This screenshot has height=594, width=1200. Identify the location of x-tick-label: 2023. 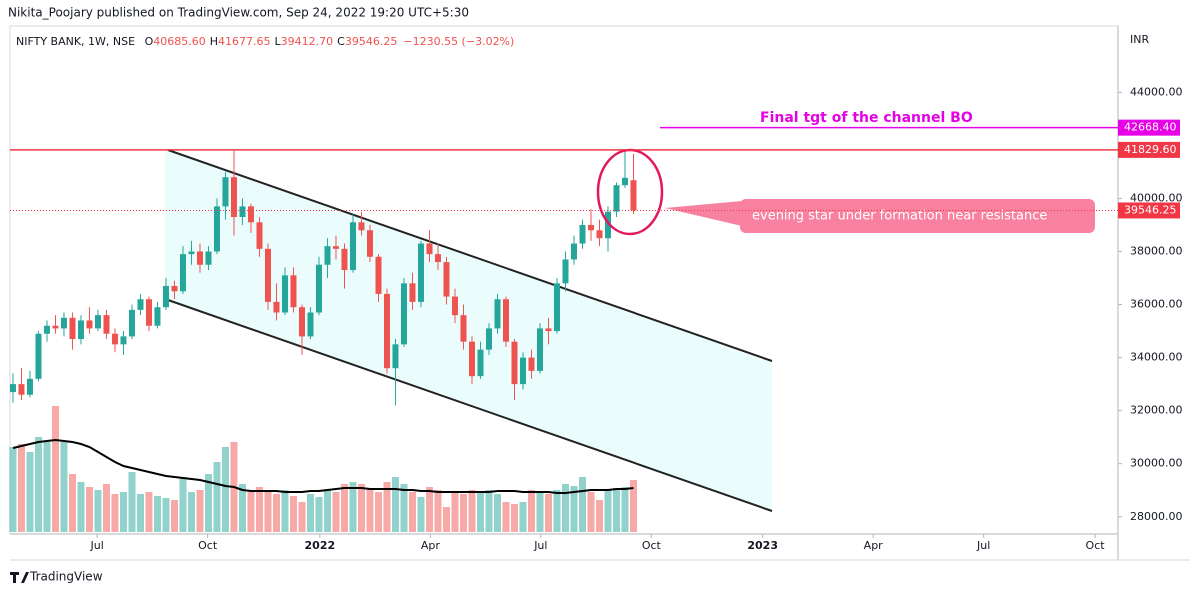
(762, 545).